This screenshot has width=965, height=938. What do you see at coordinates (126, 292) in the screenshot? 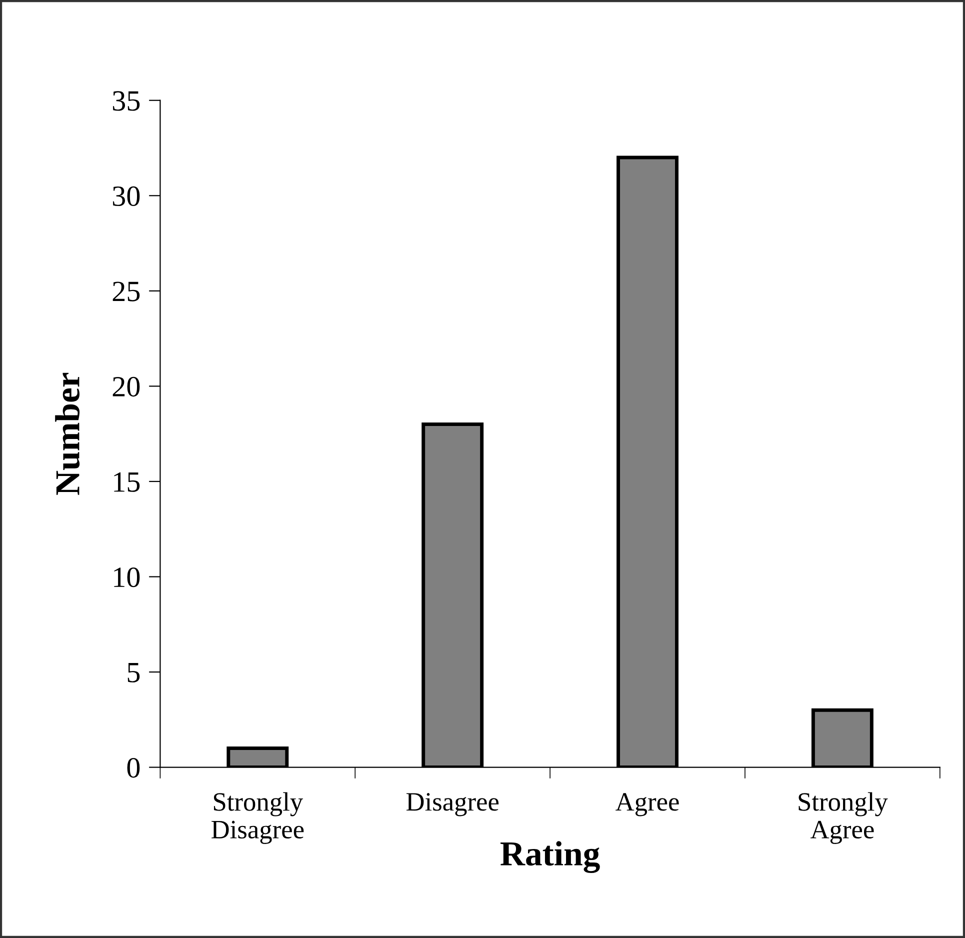
I see `y-tick-label: 25` at bounding box center [126, 292].